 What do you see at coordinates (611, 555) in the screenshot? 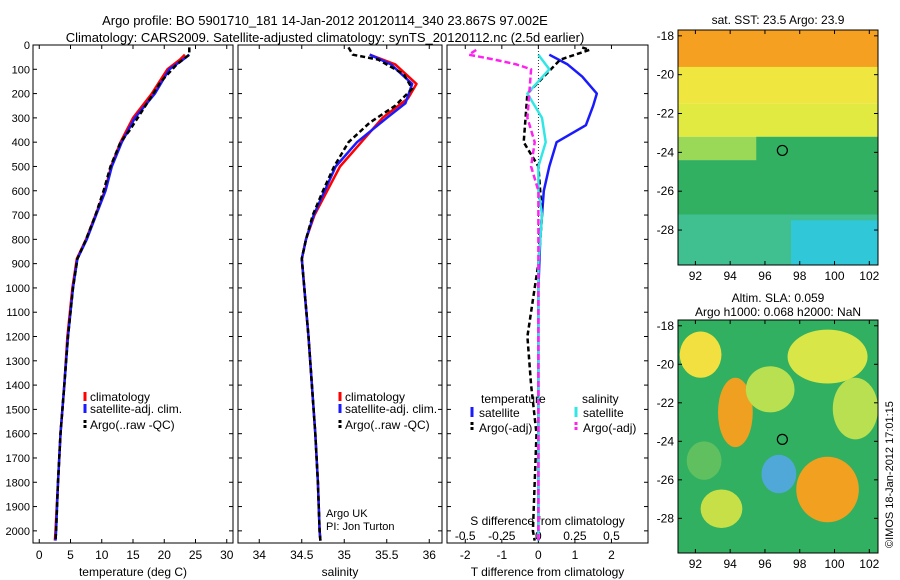
I see `difference-xtick-label: 2` at bounding box center [611, 555].